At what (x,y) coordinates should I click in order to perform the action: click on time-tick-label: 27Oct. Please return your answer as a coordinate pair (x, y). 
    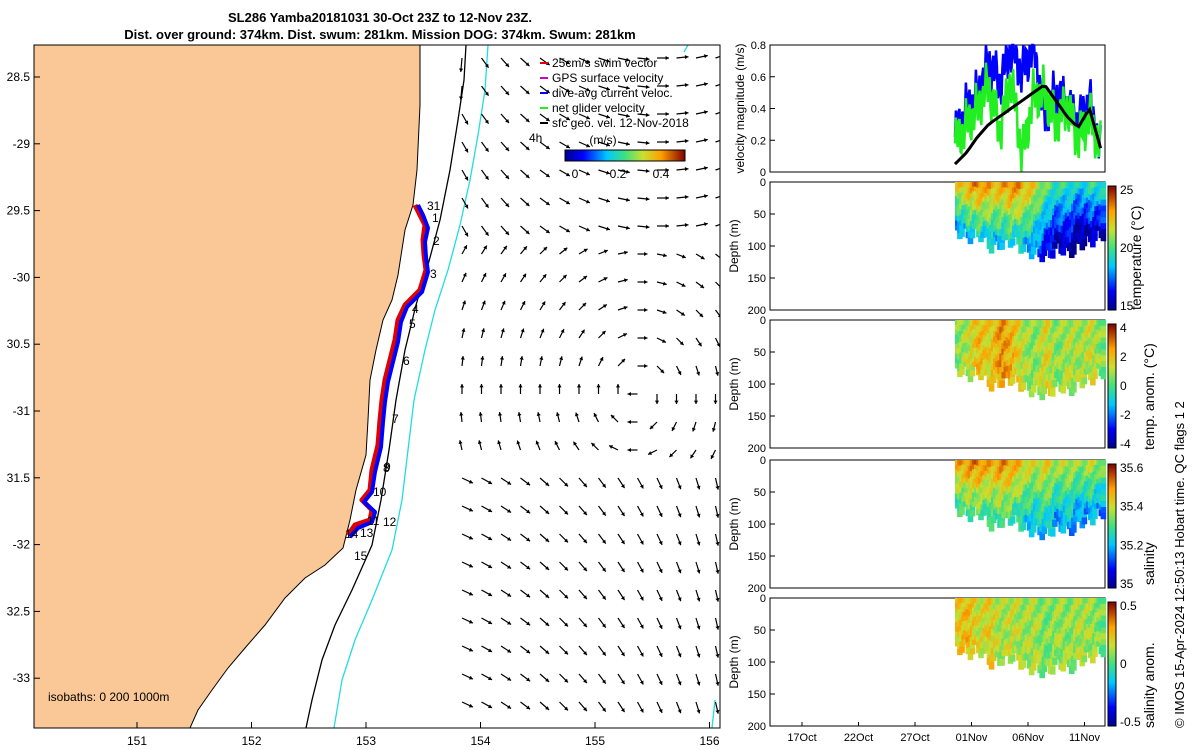
    Looking at the image, I should click on (914, 738).